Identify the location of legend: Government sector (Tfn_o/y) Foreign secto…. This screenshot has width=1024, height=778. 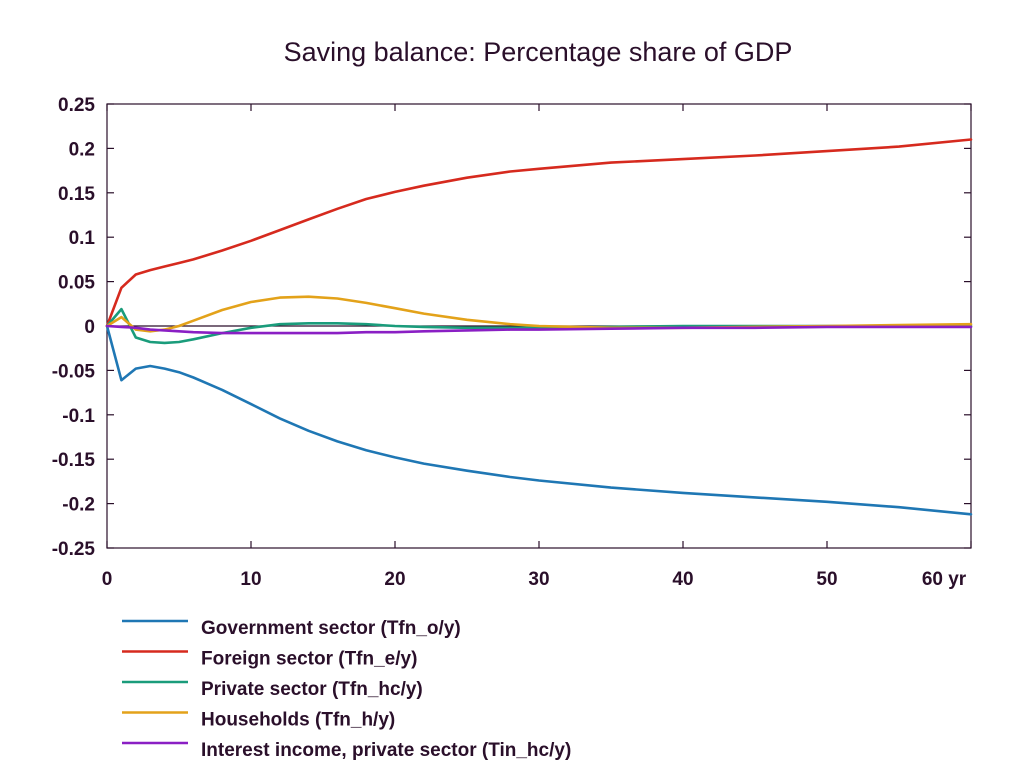
(346, 689).